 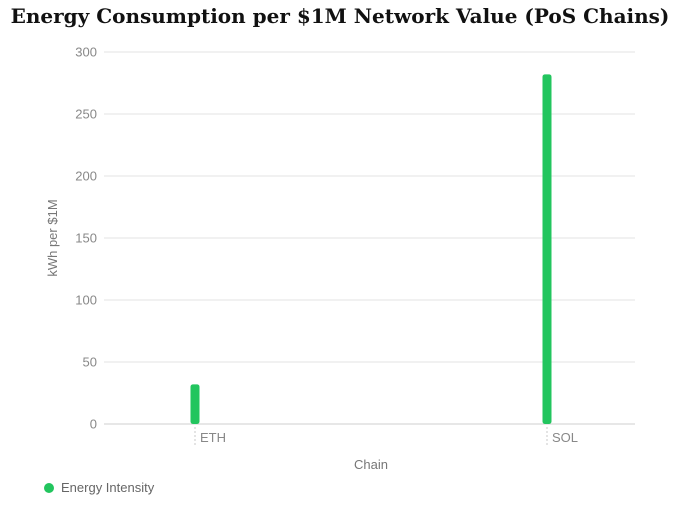 What do you see at coordinates (86, 114) in the screenshot?
I see `y-tick-label: 250` at bounding box center [86, 114].